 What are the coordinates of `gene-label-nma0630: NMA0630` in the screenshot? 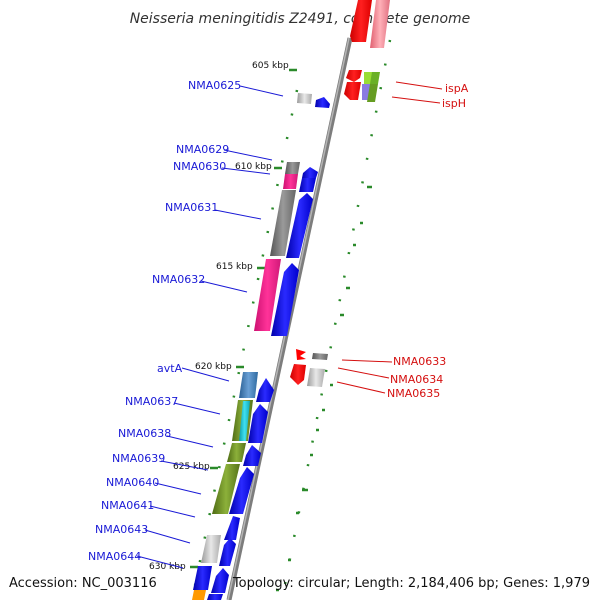 It's located at (199, 166).